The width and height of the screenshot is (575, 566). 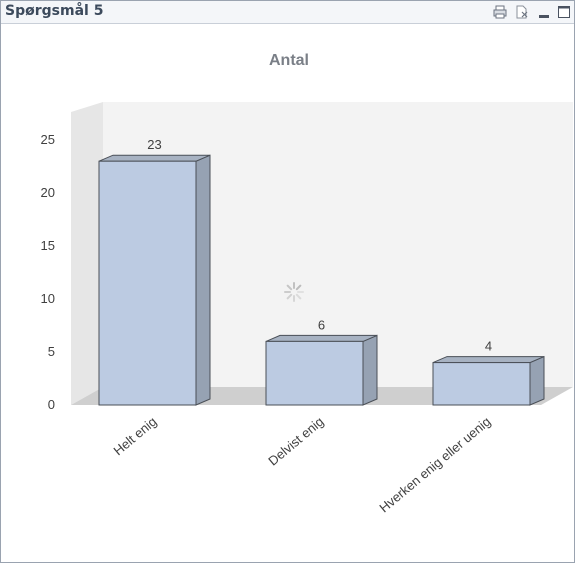 What do you see at coordinates (321, 324) in the screenshot?
I see `data-label: 6` at bounding box center [321, 324].